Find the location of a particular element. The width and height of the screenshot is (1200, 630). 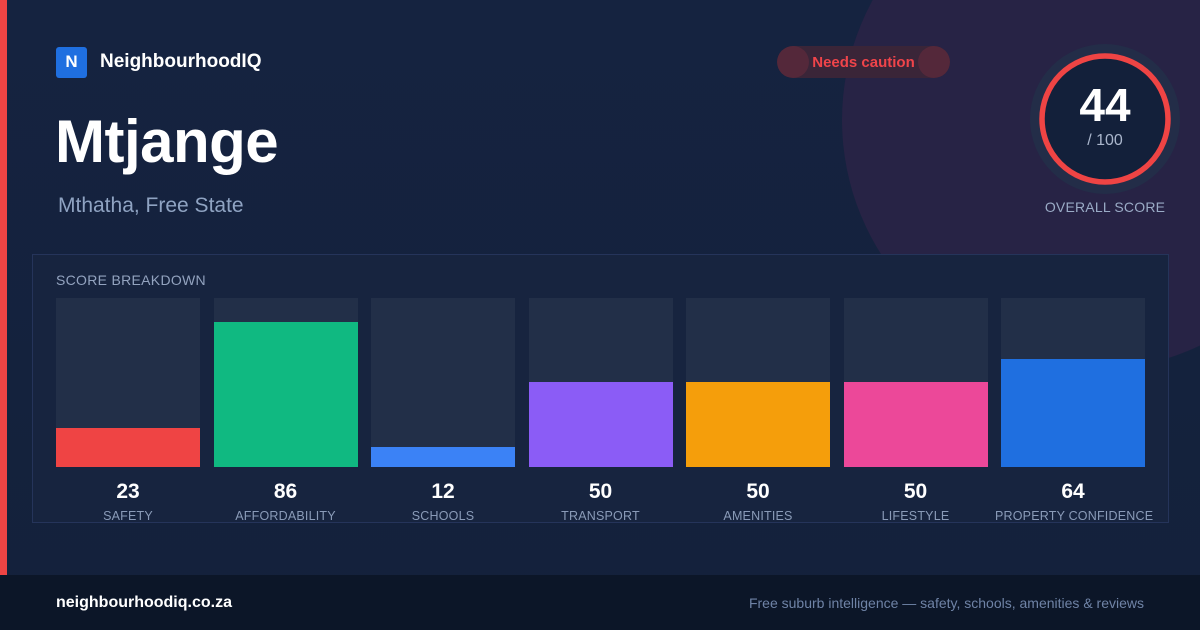

score-bar-value: 23 is located at coordinates (128, 491).